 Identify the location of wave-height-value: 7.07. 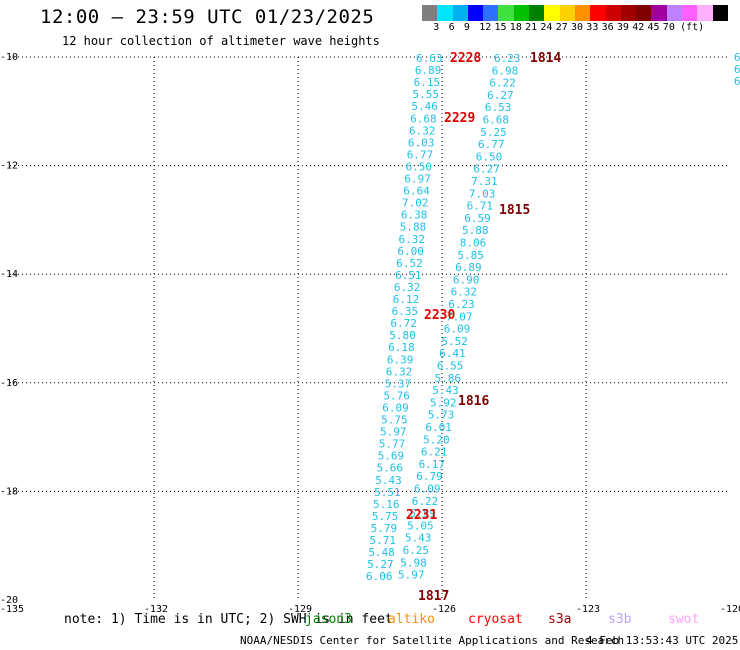
(459, 316).